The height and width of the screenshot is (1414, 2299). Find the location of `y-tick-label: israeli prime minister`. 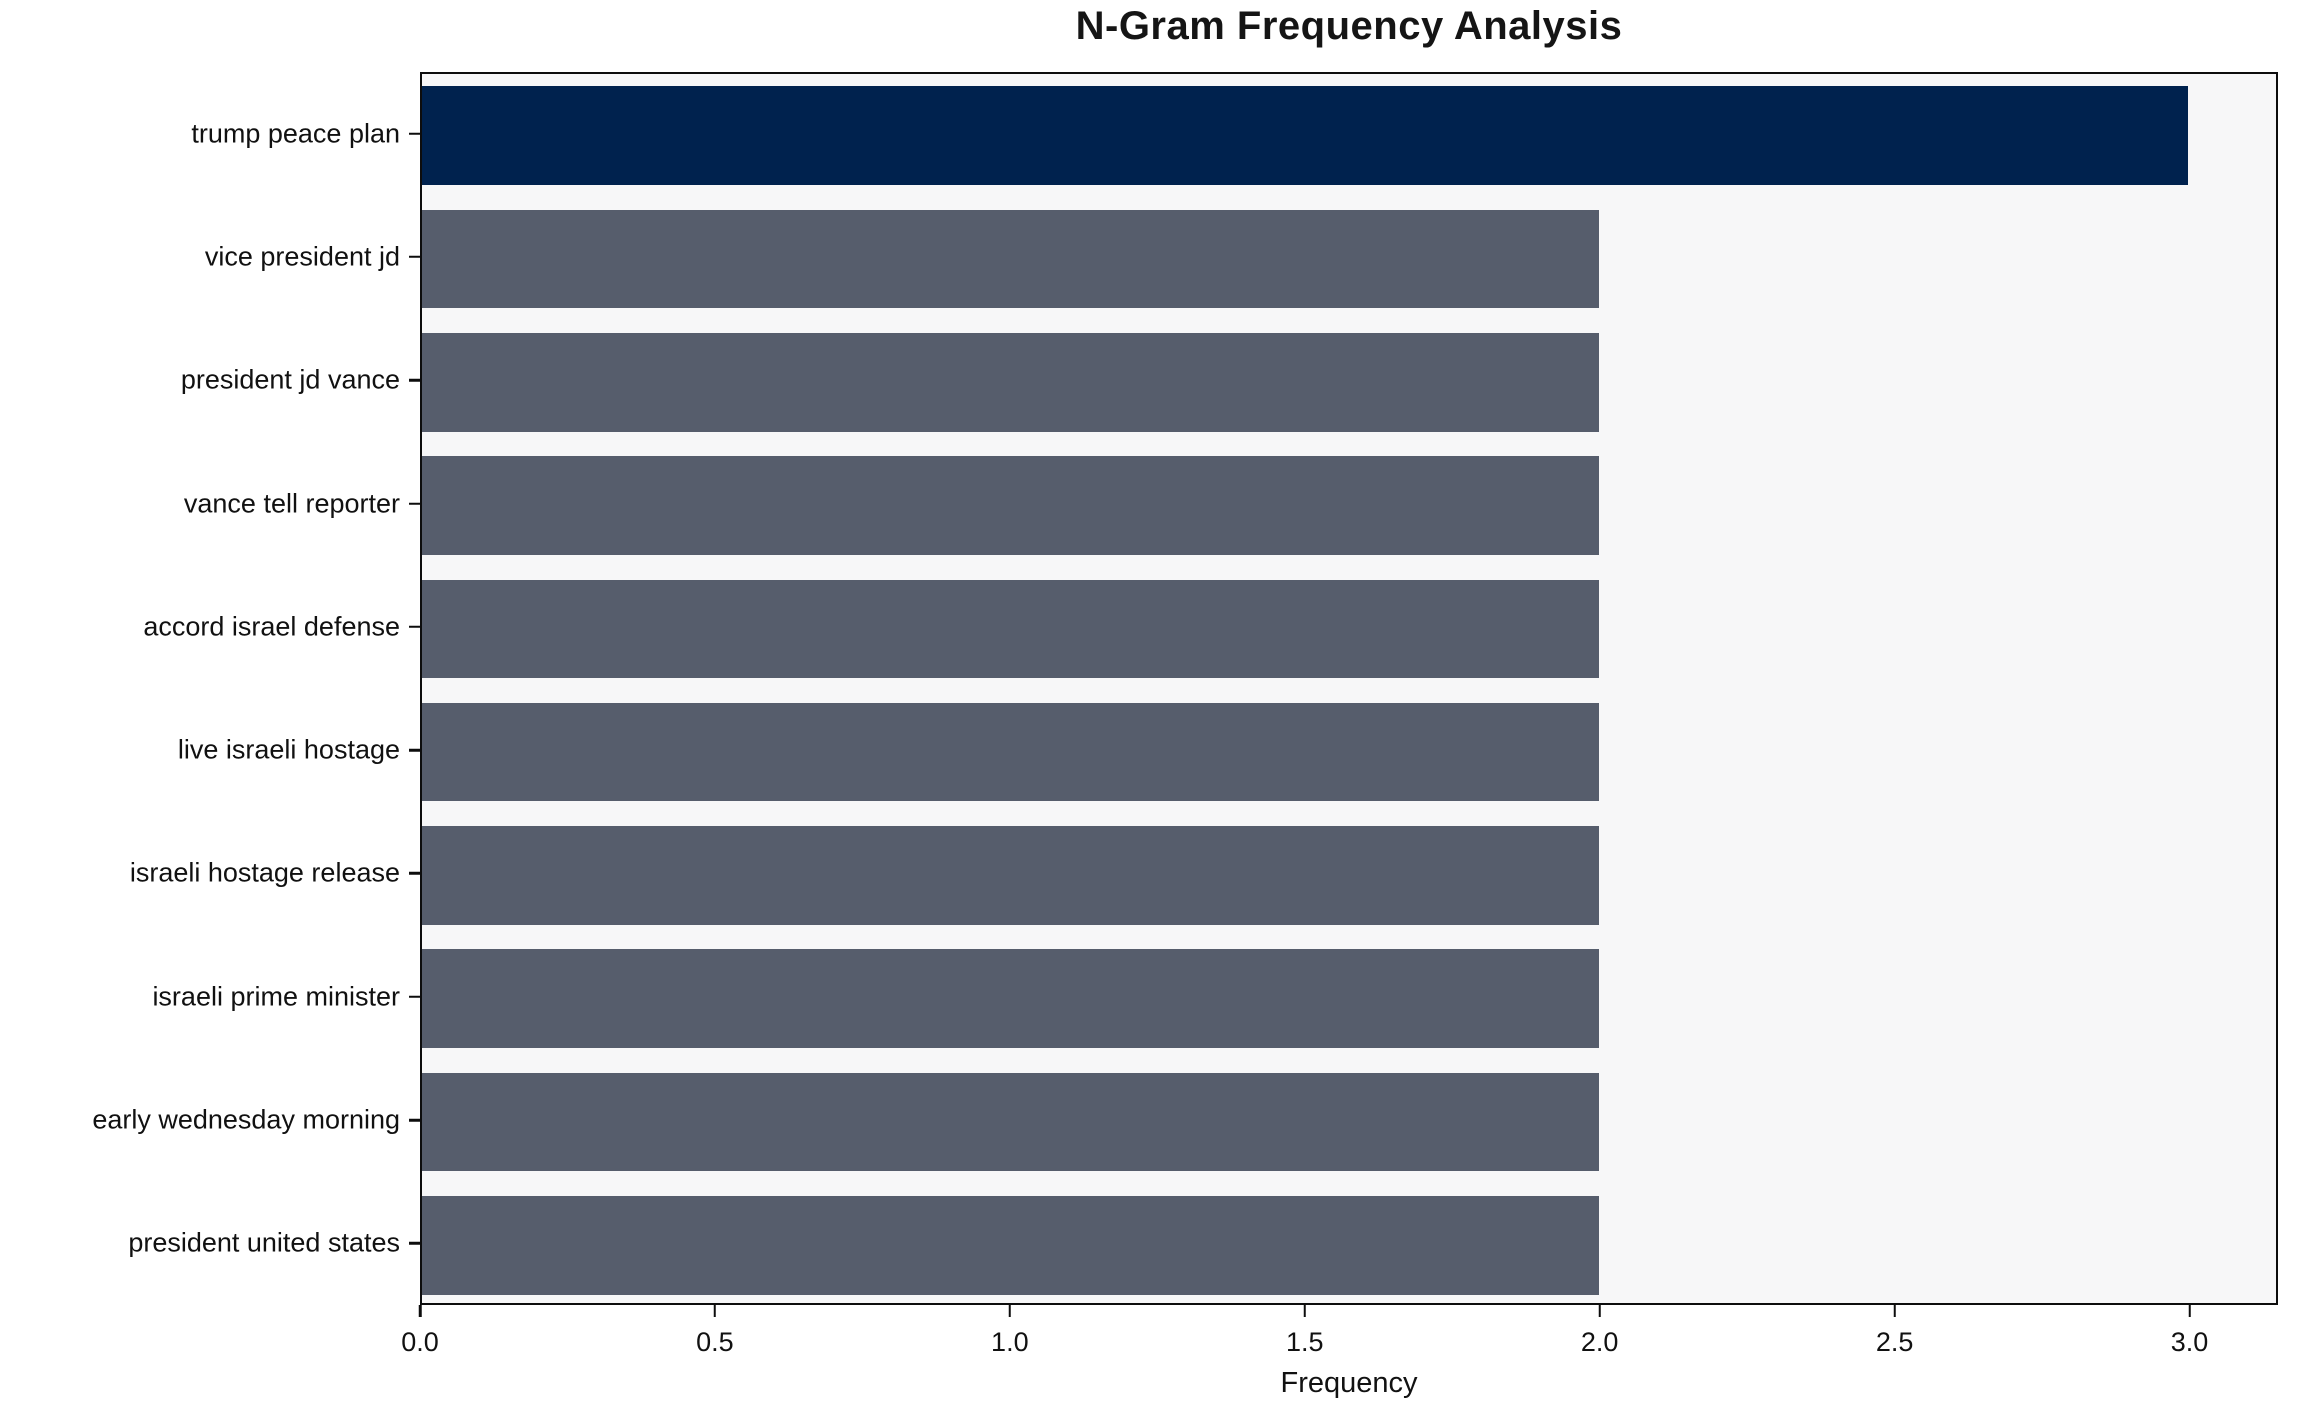

y-tick-label: israeli prime minister is located at coordinates (276, 996).